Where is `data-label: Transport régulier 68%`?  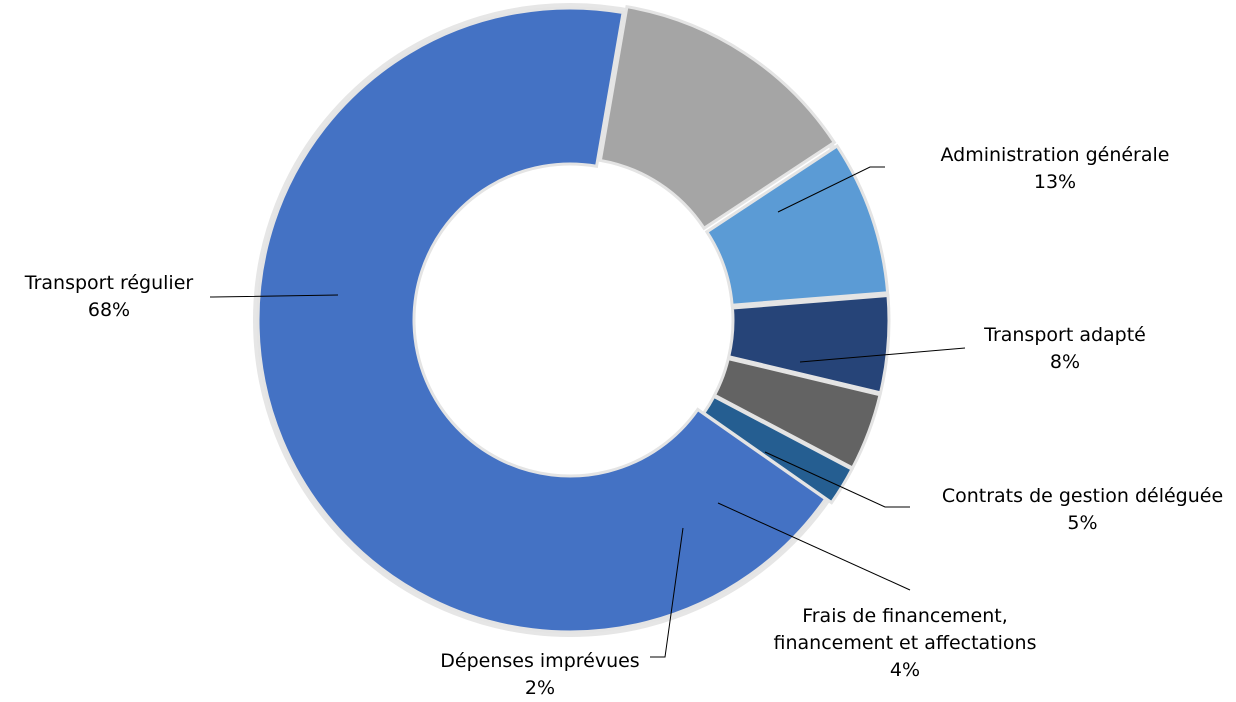 data-label: Transport régulier 68% is located at coordinates (109, 297).